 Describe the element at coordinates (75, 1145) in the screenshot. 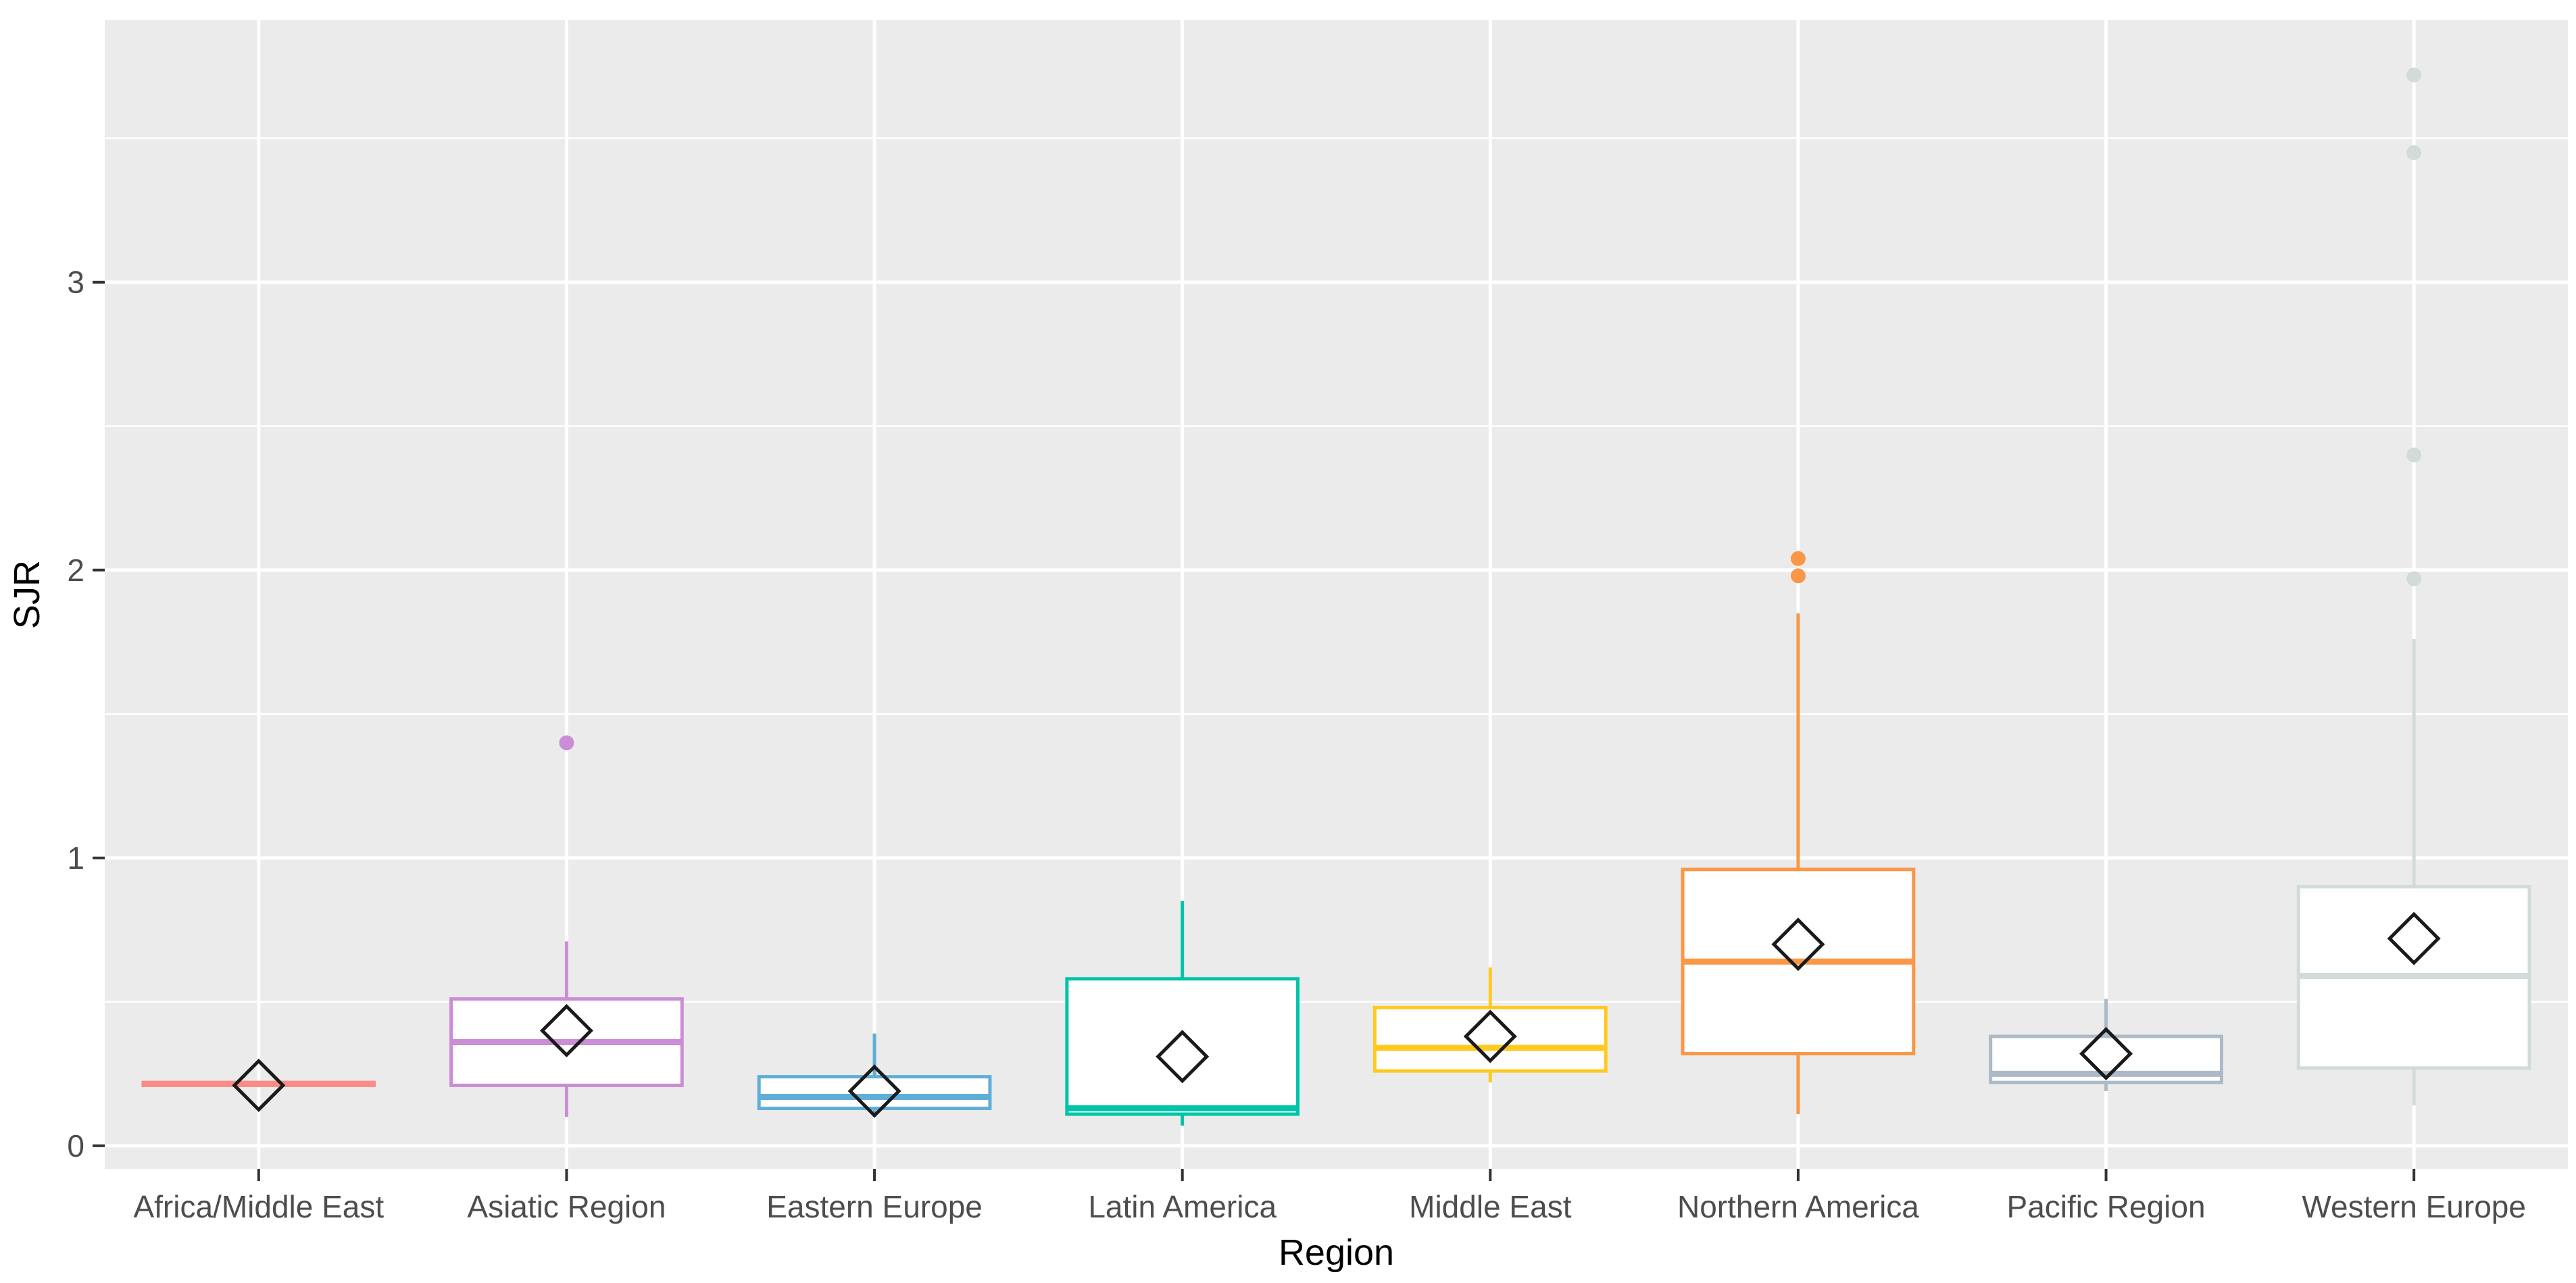

I see `y-tick-label: 0` at that location.